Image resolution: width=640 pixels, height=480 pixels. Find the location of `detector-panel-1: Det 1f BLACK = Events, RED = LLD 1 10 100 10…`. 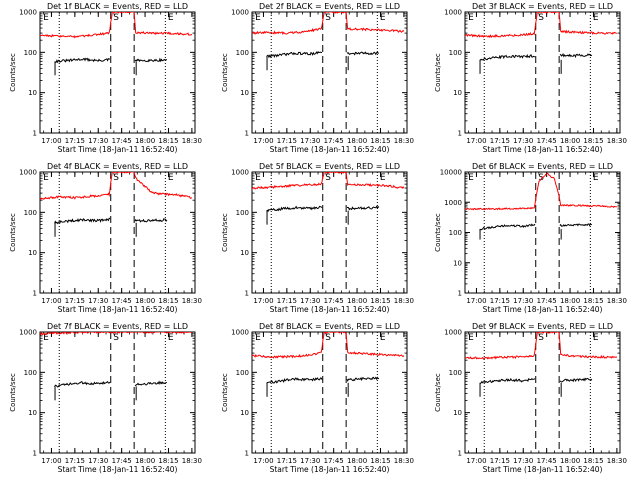

detector-panel-1: Det 1f BLACK = Events, RED = LLD 1 10 100 10… is located at coordinates (105, 78).